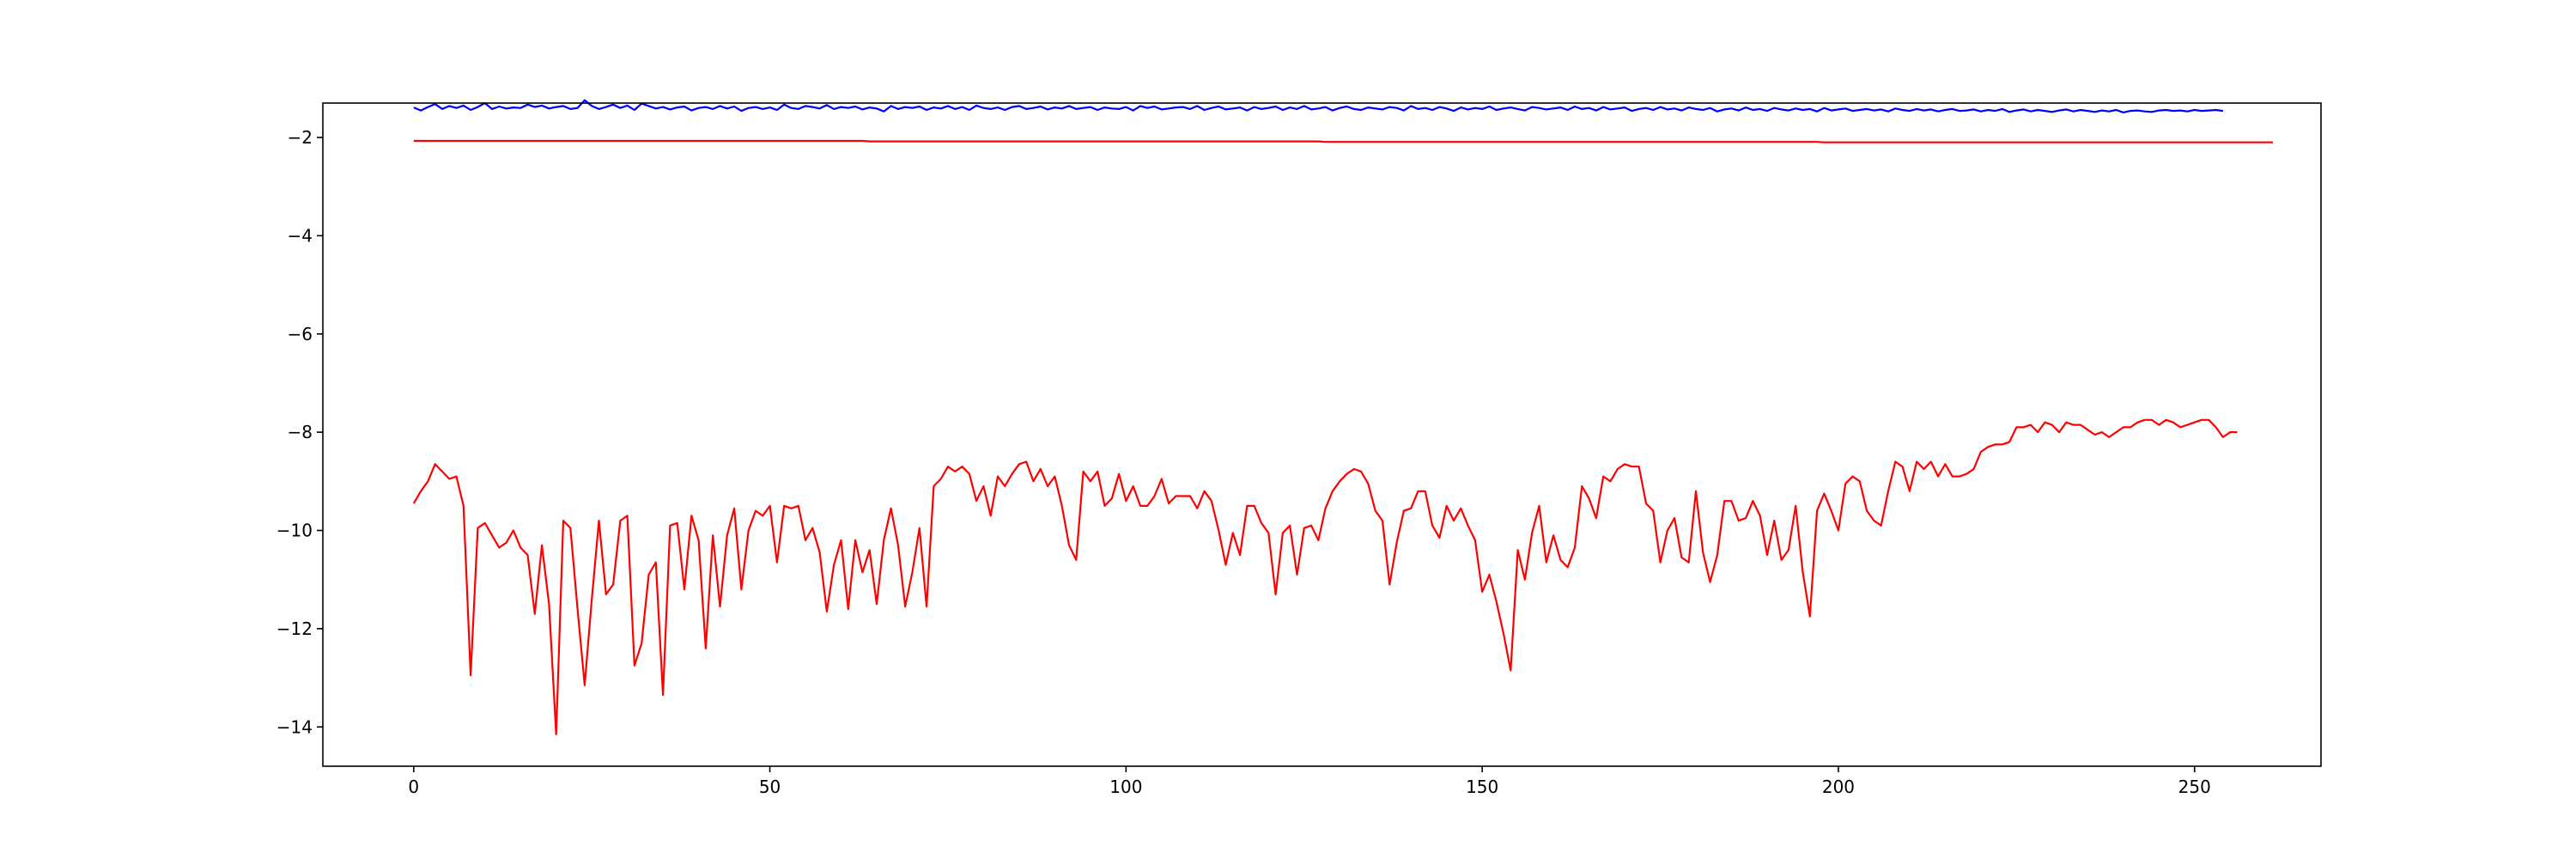 This screenshot has height=859, width=2576. I want to click on y-tick-label: −10, so click(294, 531).